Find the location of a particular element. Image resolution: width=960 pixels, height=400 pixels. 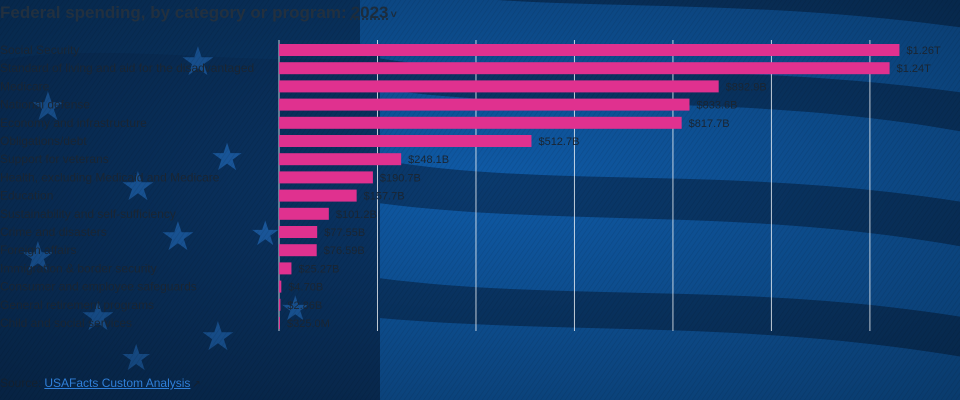

category-label: National defense is located at coordinates (45, 105).